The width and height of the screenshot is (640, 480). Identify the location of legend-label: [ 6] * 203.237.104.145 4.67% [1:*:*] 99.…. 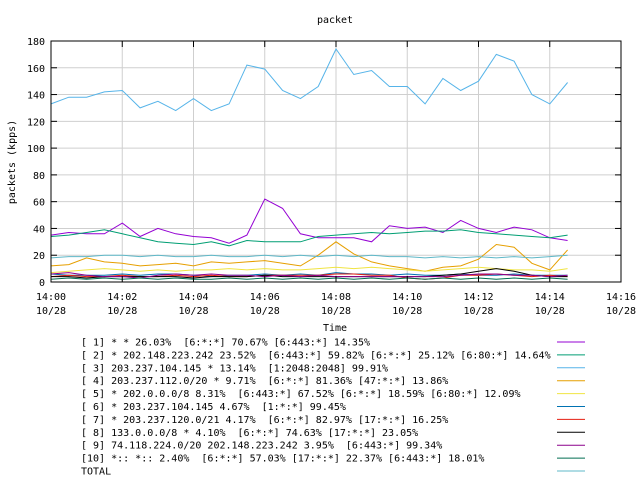
(213, 407).